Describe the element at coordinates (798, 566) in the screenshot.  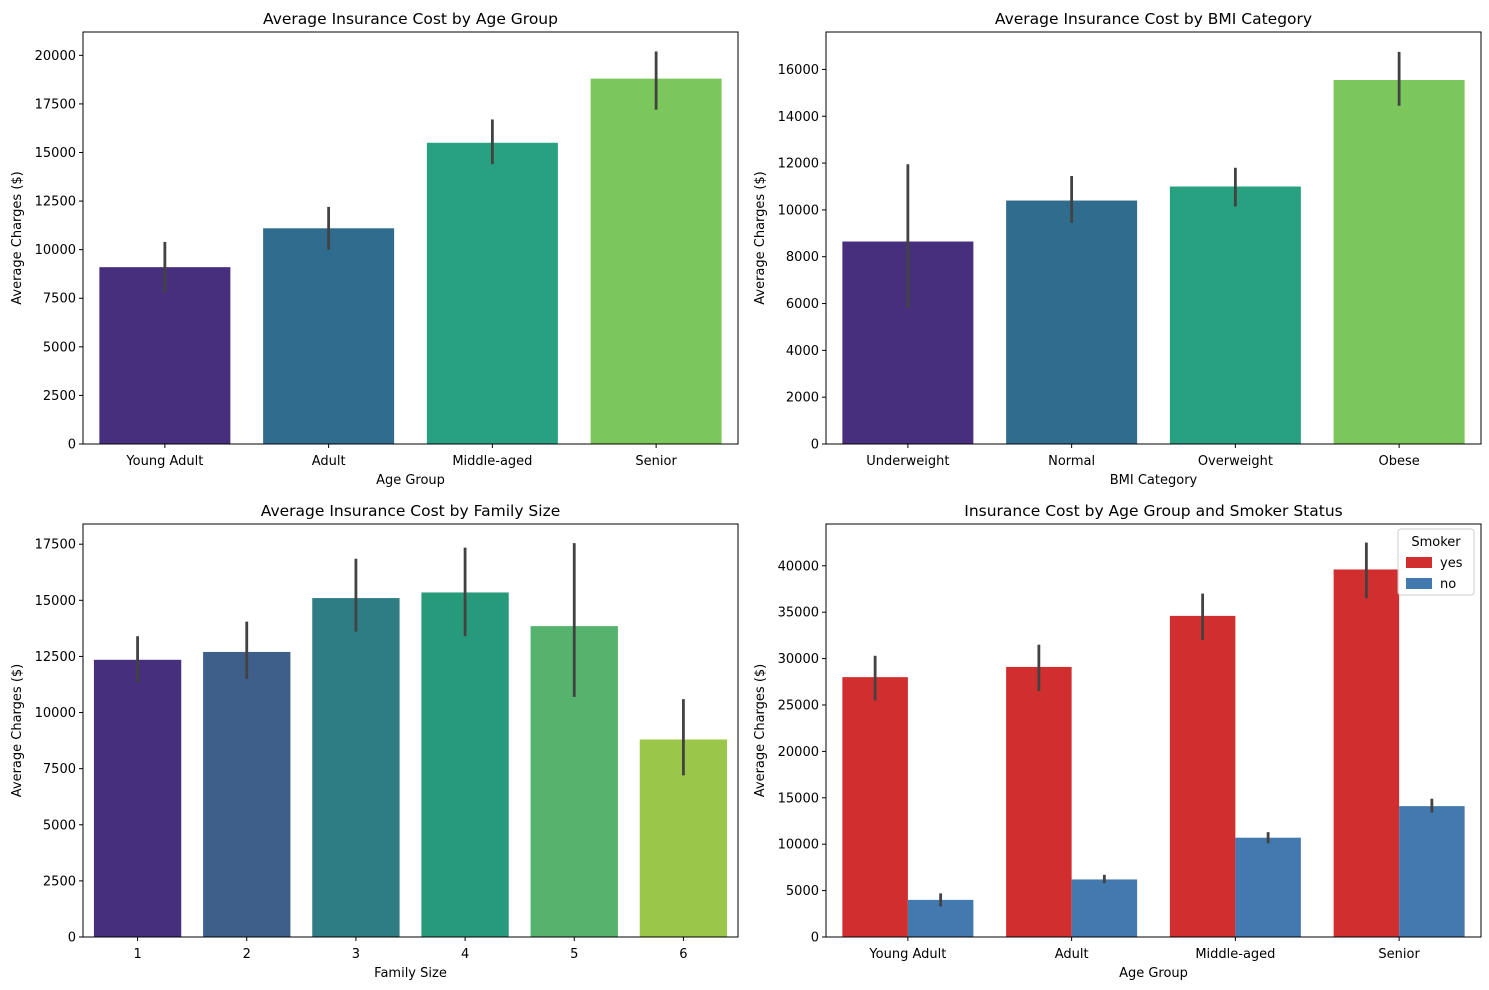
I see `y-tick-label: 40000` at that location.